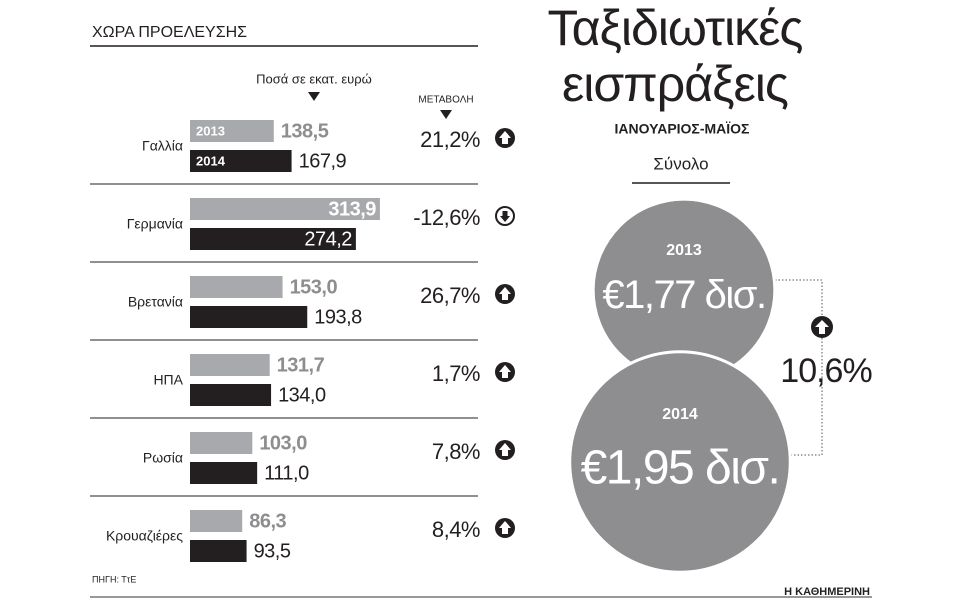 This screenshot has height=600, width=960. What do you see at coordinates (283, 443) in the screenshot?
I see `value-label: 103,0` at bounding box center [283, 443].